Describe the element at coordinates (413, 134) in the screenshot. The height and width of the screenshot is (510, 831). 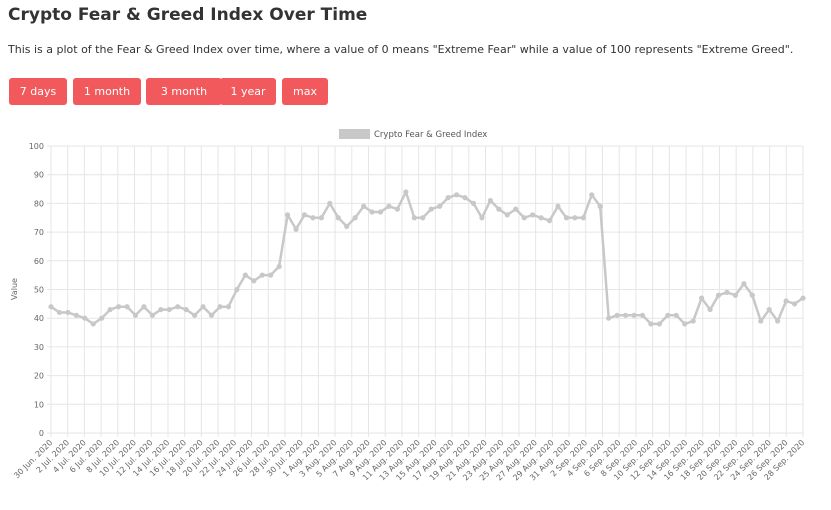
I see `chart-legend: Crypto Fear & Greed Index` at that location.